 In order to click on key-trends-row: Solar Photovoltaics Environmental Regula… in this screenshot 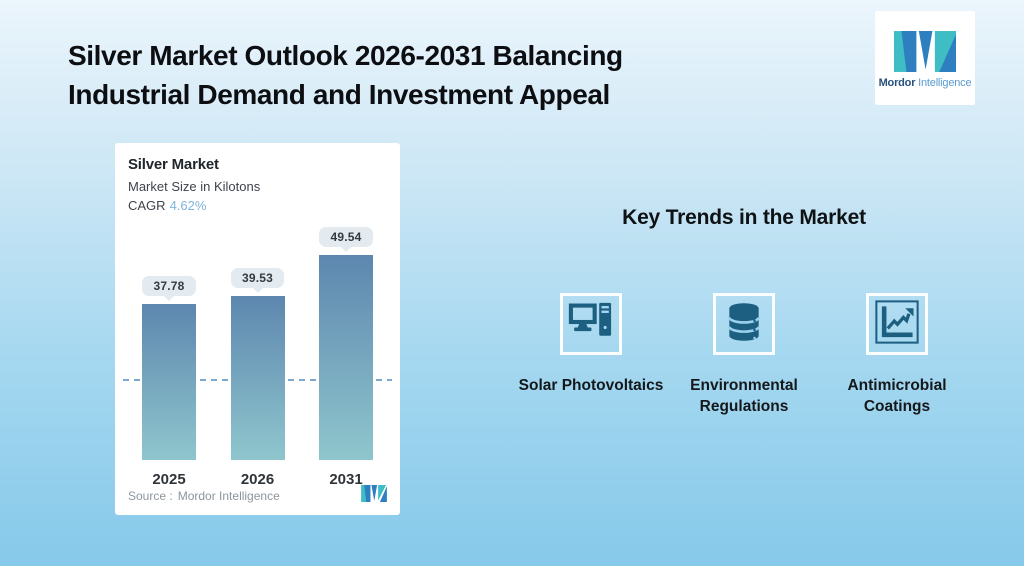, I will do `click(744, 355)`.